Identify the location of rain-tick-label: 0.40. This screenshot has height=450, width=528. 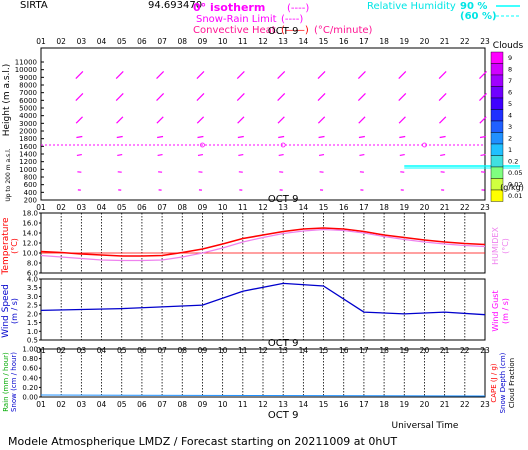
(30, 378).